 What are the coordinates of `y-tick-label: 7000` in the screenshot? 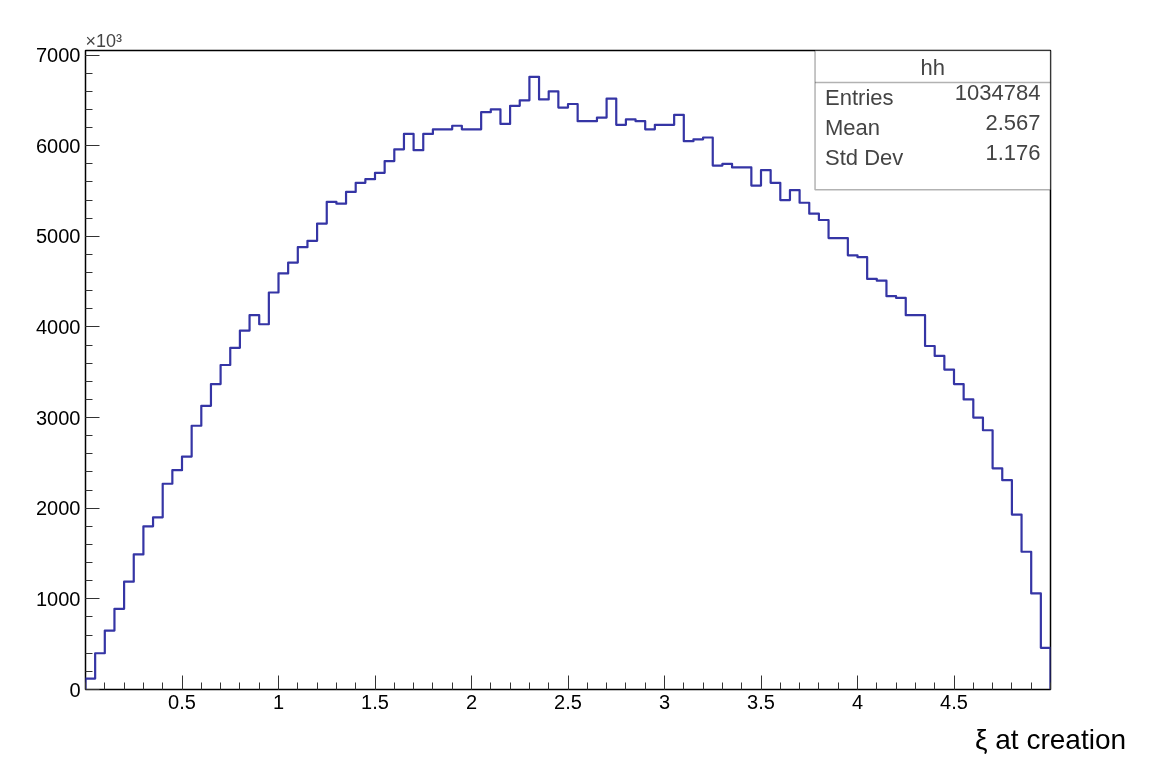 It's located at (58, 55).